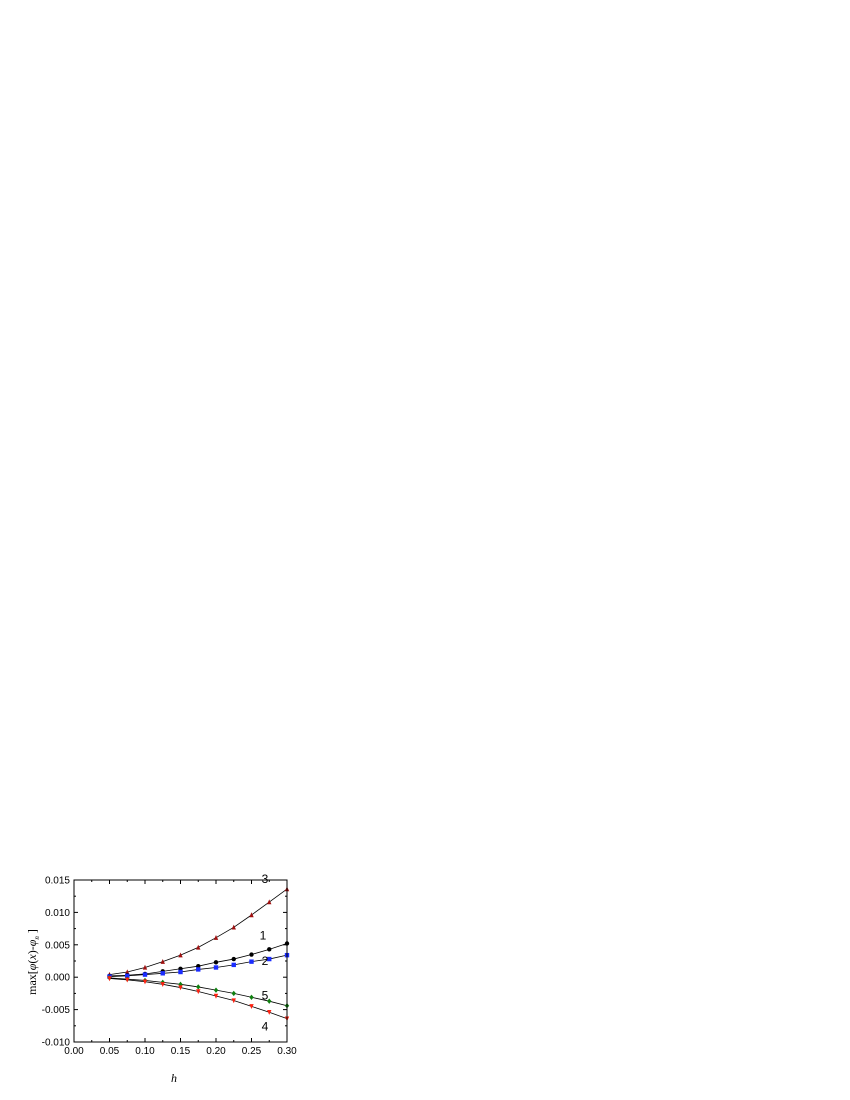 The image size is (850, 1100). Describe the element at coordinates (57, 945) in the screenshot. I see `y-tick-label: 0.005` at that location.